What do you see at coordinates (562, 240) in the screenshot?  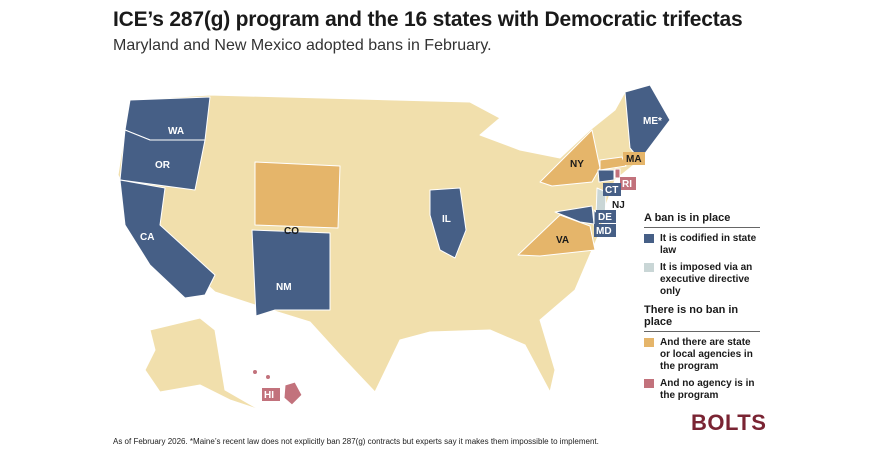 I see `label-va: VA` at bounding box center [562, 240].